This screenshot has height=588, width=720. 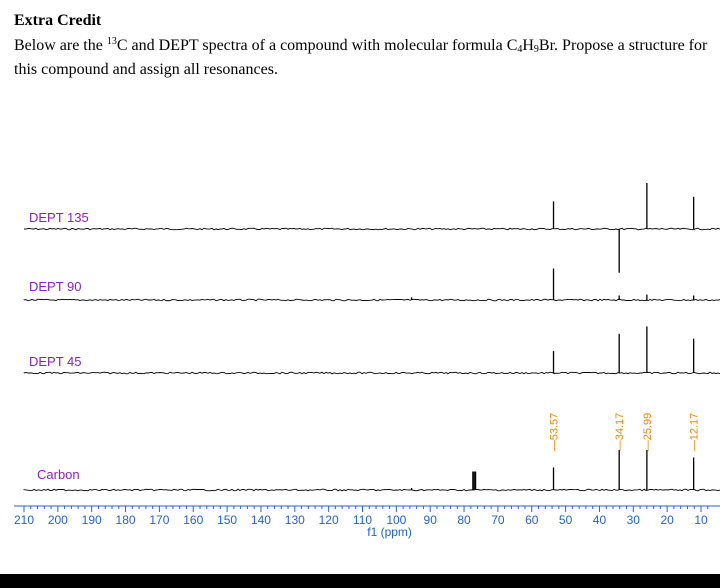 What do you see at coordinates (92, 520) in the screenshot?
I see `x-tick-label-190: 190` at bounding box center [92, 520].